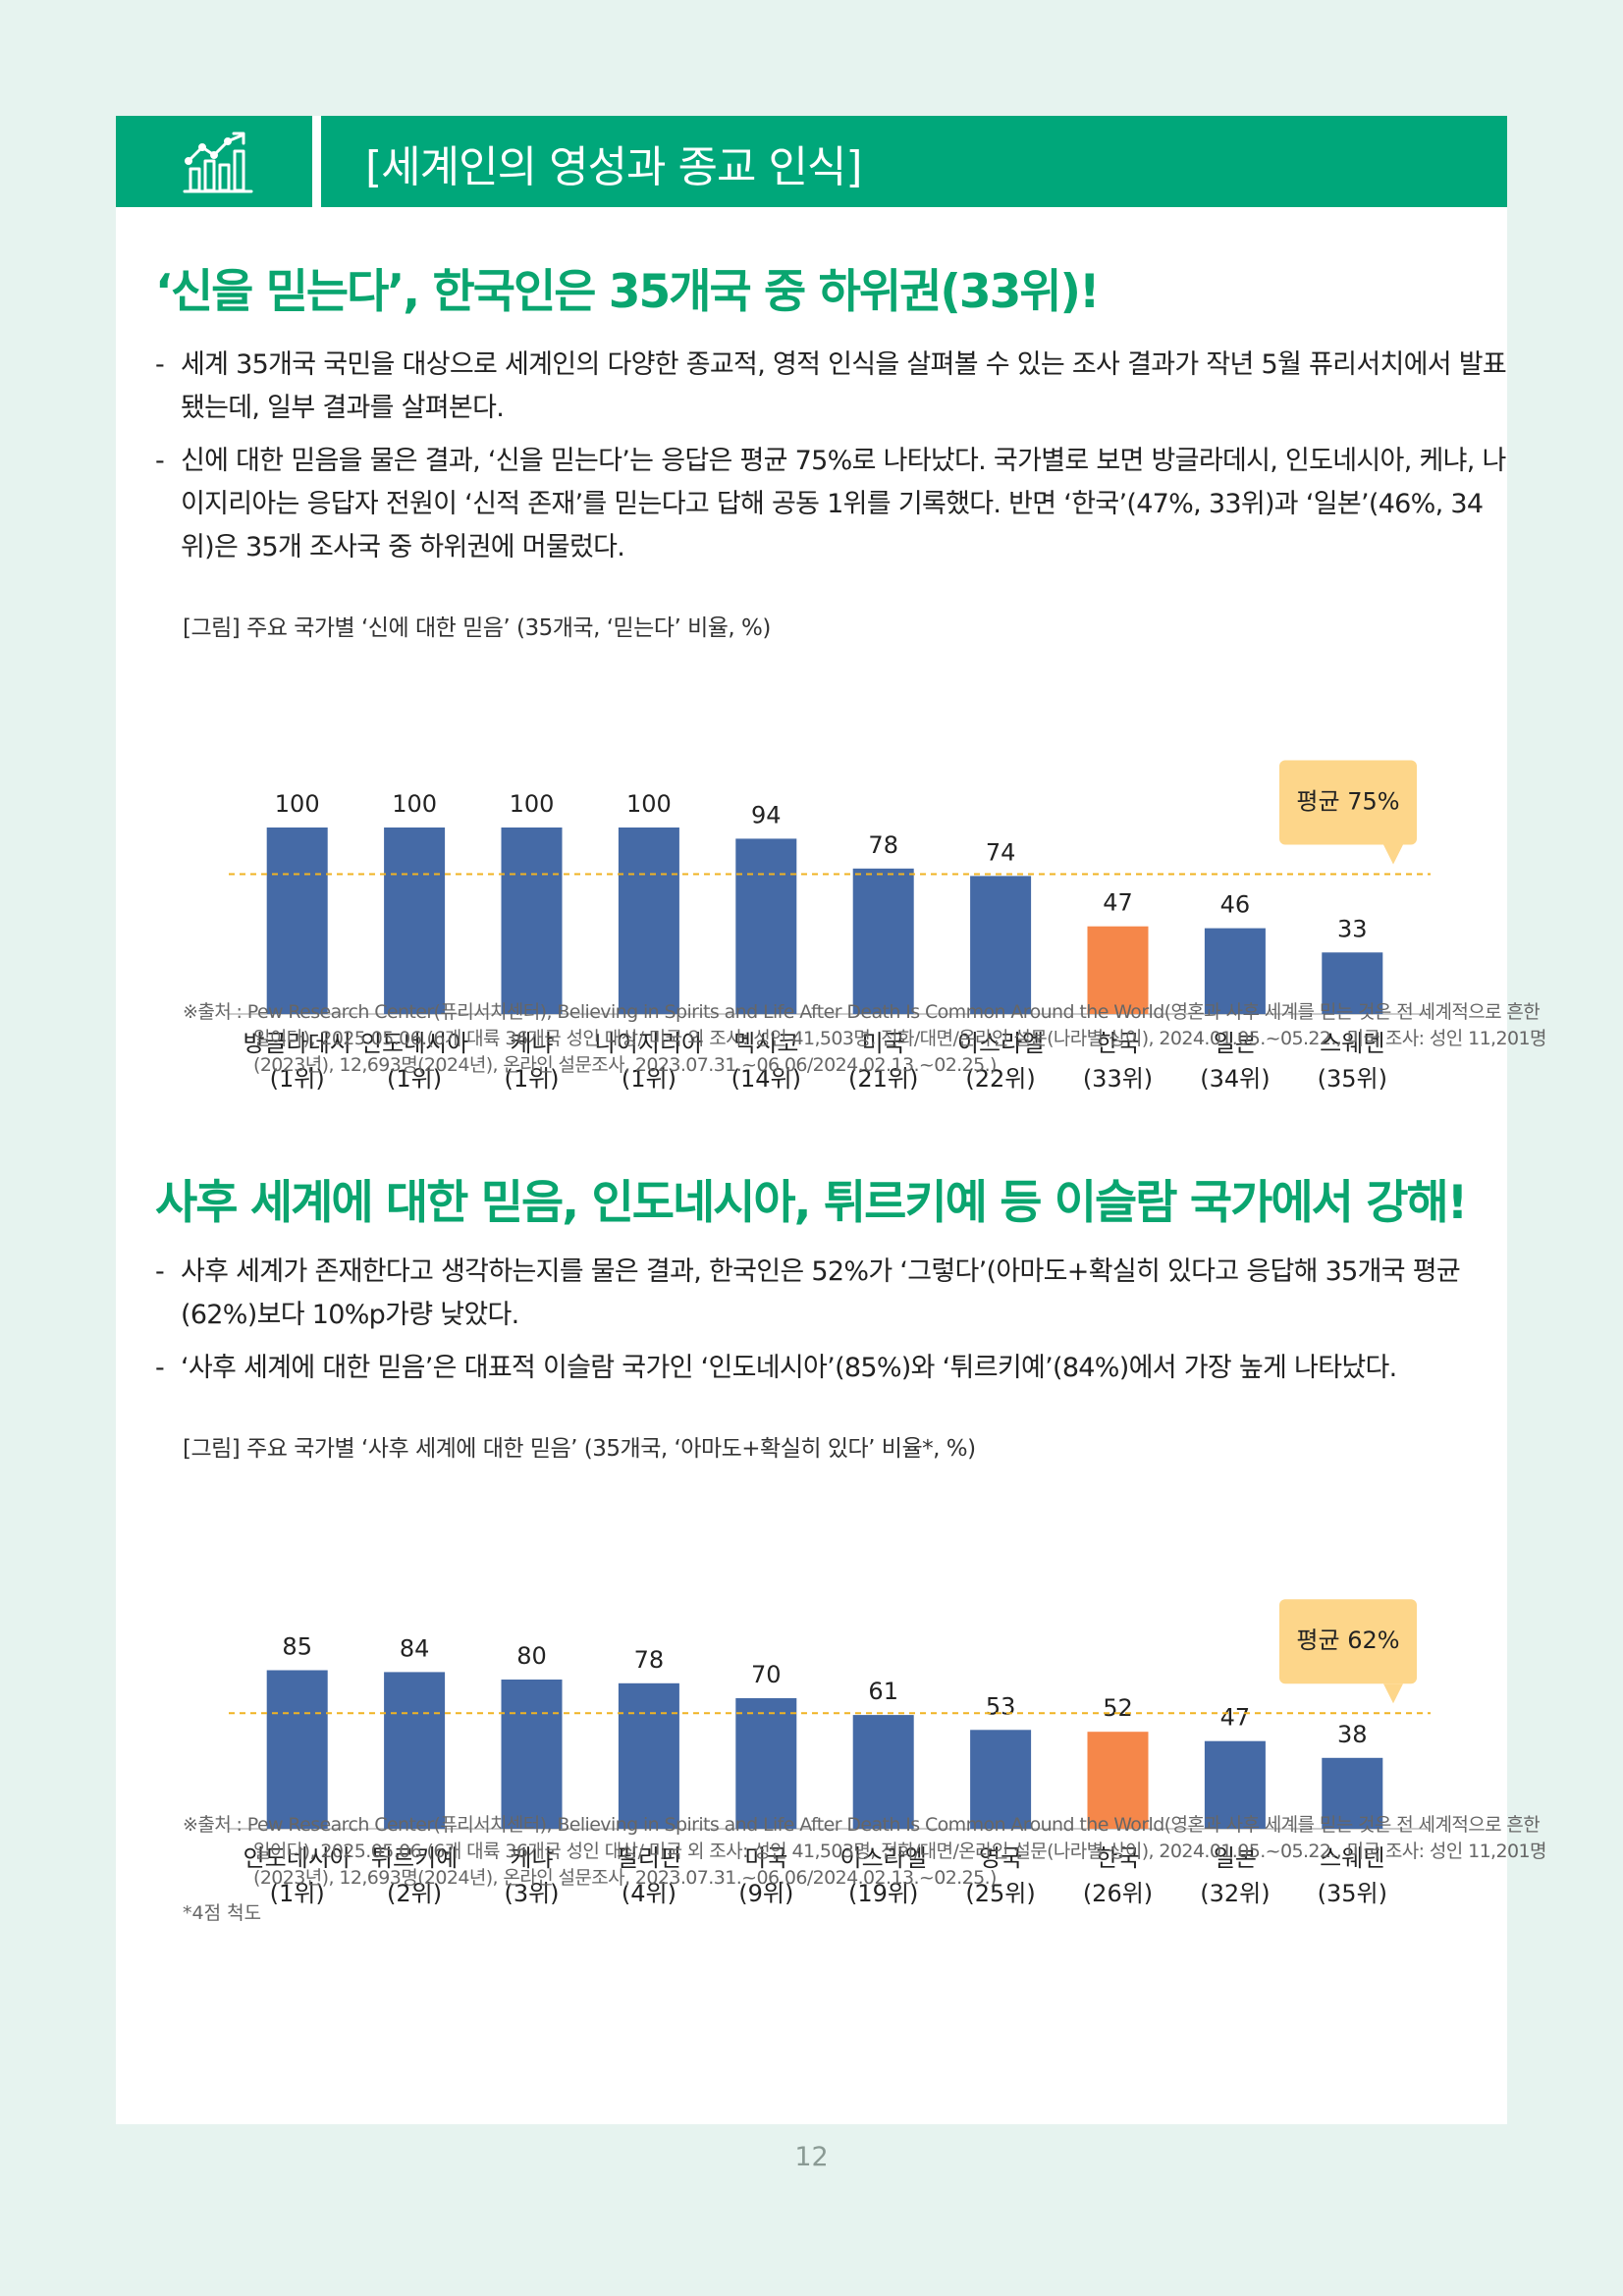 This screenshot has height=2296, width=1623. Describe the element at coordinates (883, 1691) in the screenshot. I see `chart-value-label: 61` at that location.